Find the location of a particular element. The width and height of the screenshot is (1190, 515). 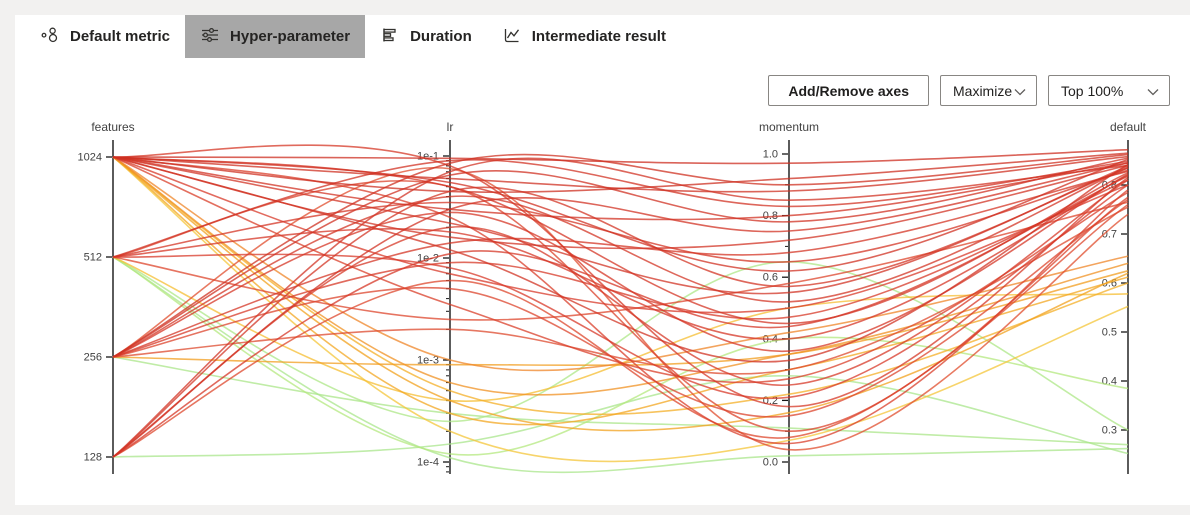

hyper-parameter-icon is located at coordinates (210, 37).